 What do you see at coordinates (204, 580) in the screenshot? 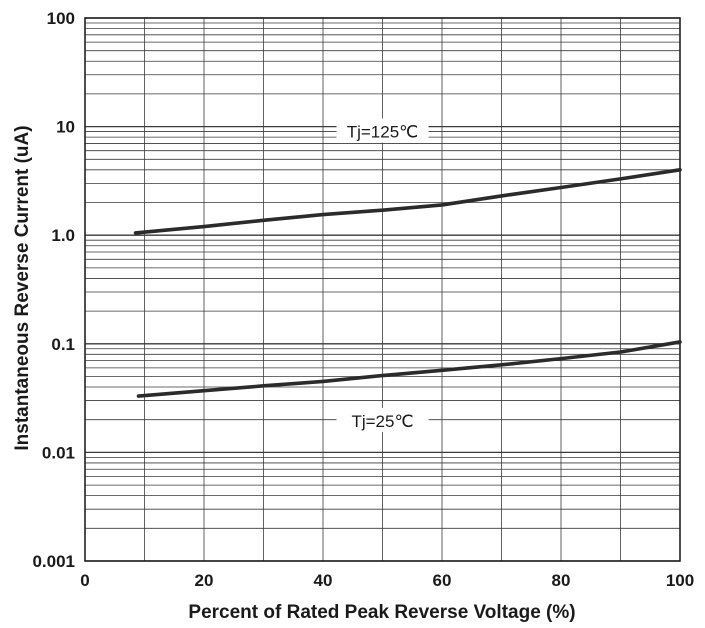
I see `x-tick-label: 20` at bounding box center [204, 580].